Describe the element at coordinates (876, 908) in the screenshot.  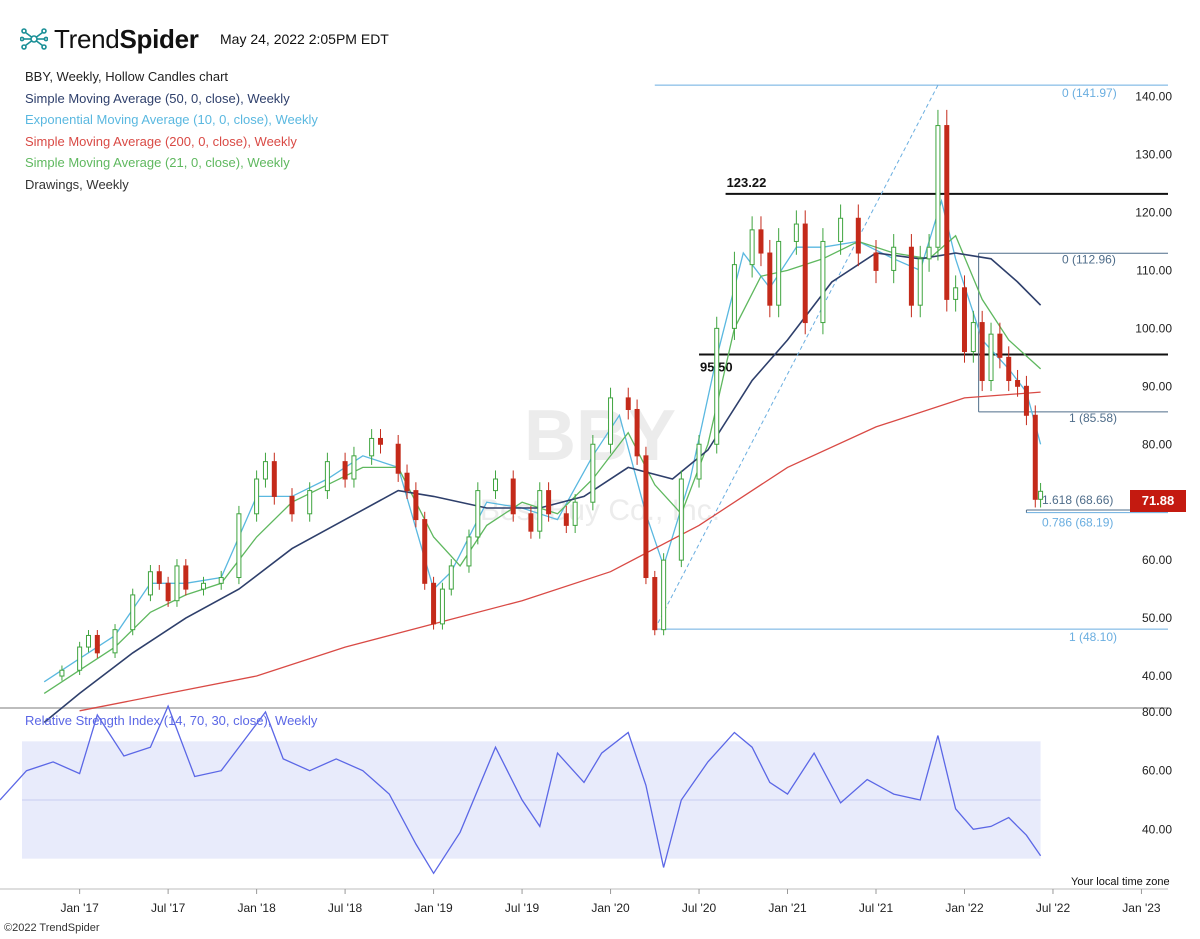
I see `time-tick-label: Jul '21` at that location.